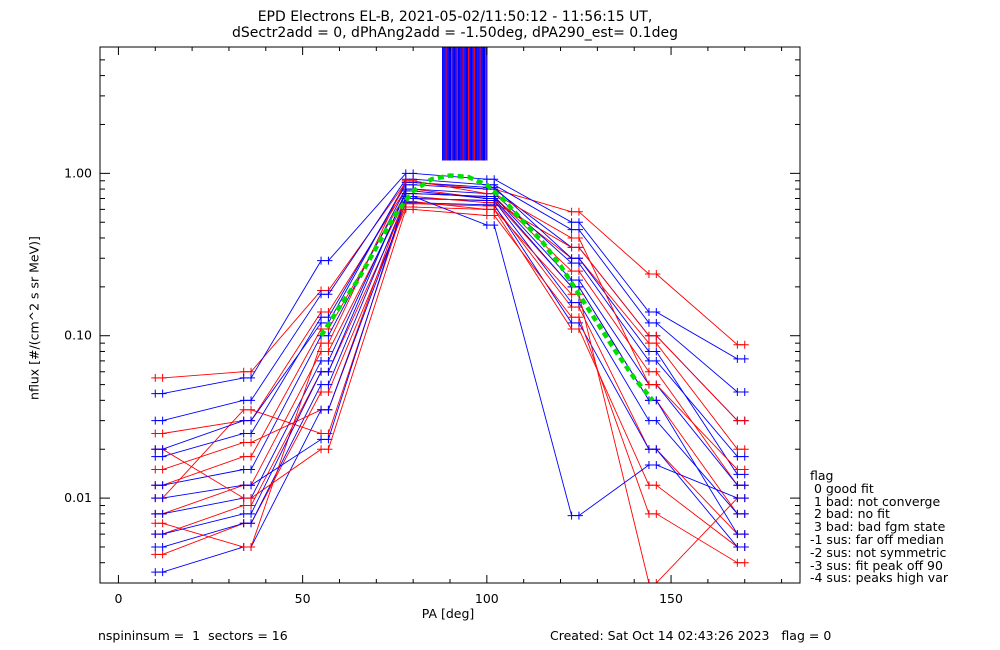  Describe the element at coordinates (78, 335) in the screenshot. I see `y-tick-label: 0.10` at that location.